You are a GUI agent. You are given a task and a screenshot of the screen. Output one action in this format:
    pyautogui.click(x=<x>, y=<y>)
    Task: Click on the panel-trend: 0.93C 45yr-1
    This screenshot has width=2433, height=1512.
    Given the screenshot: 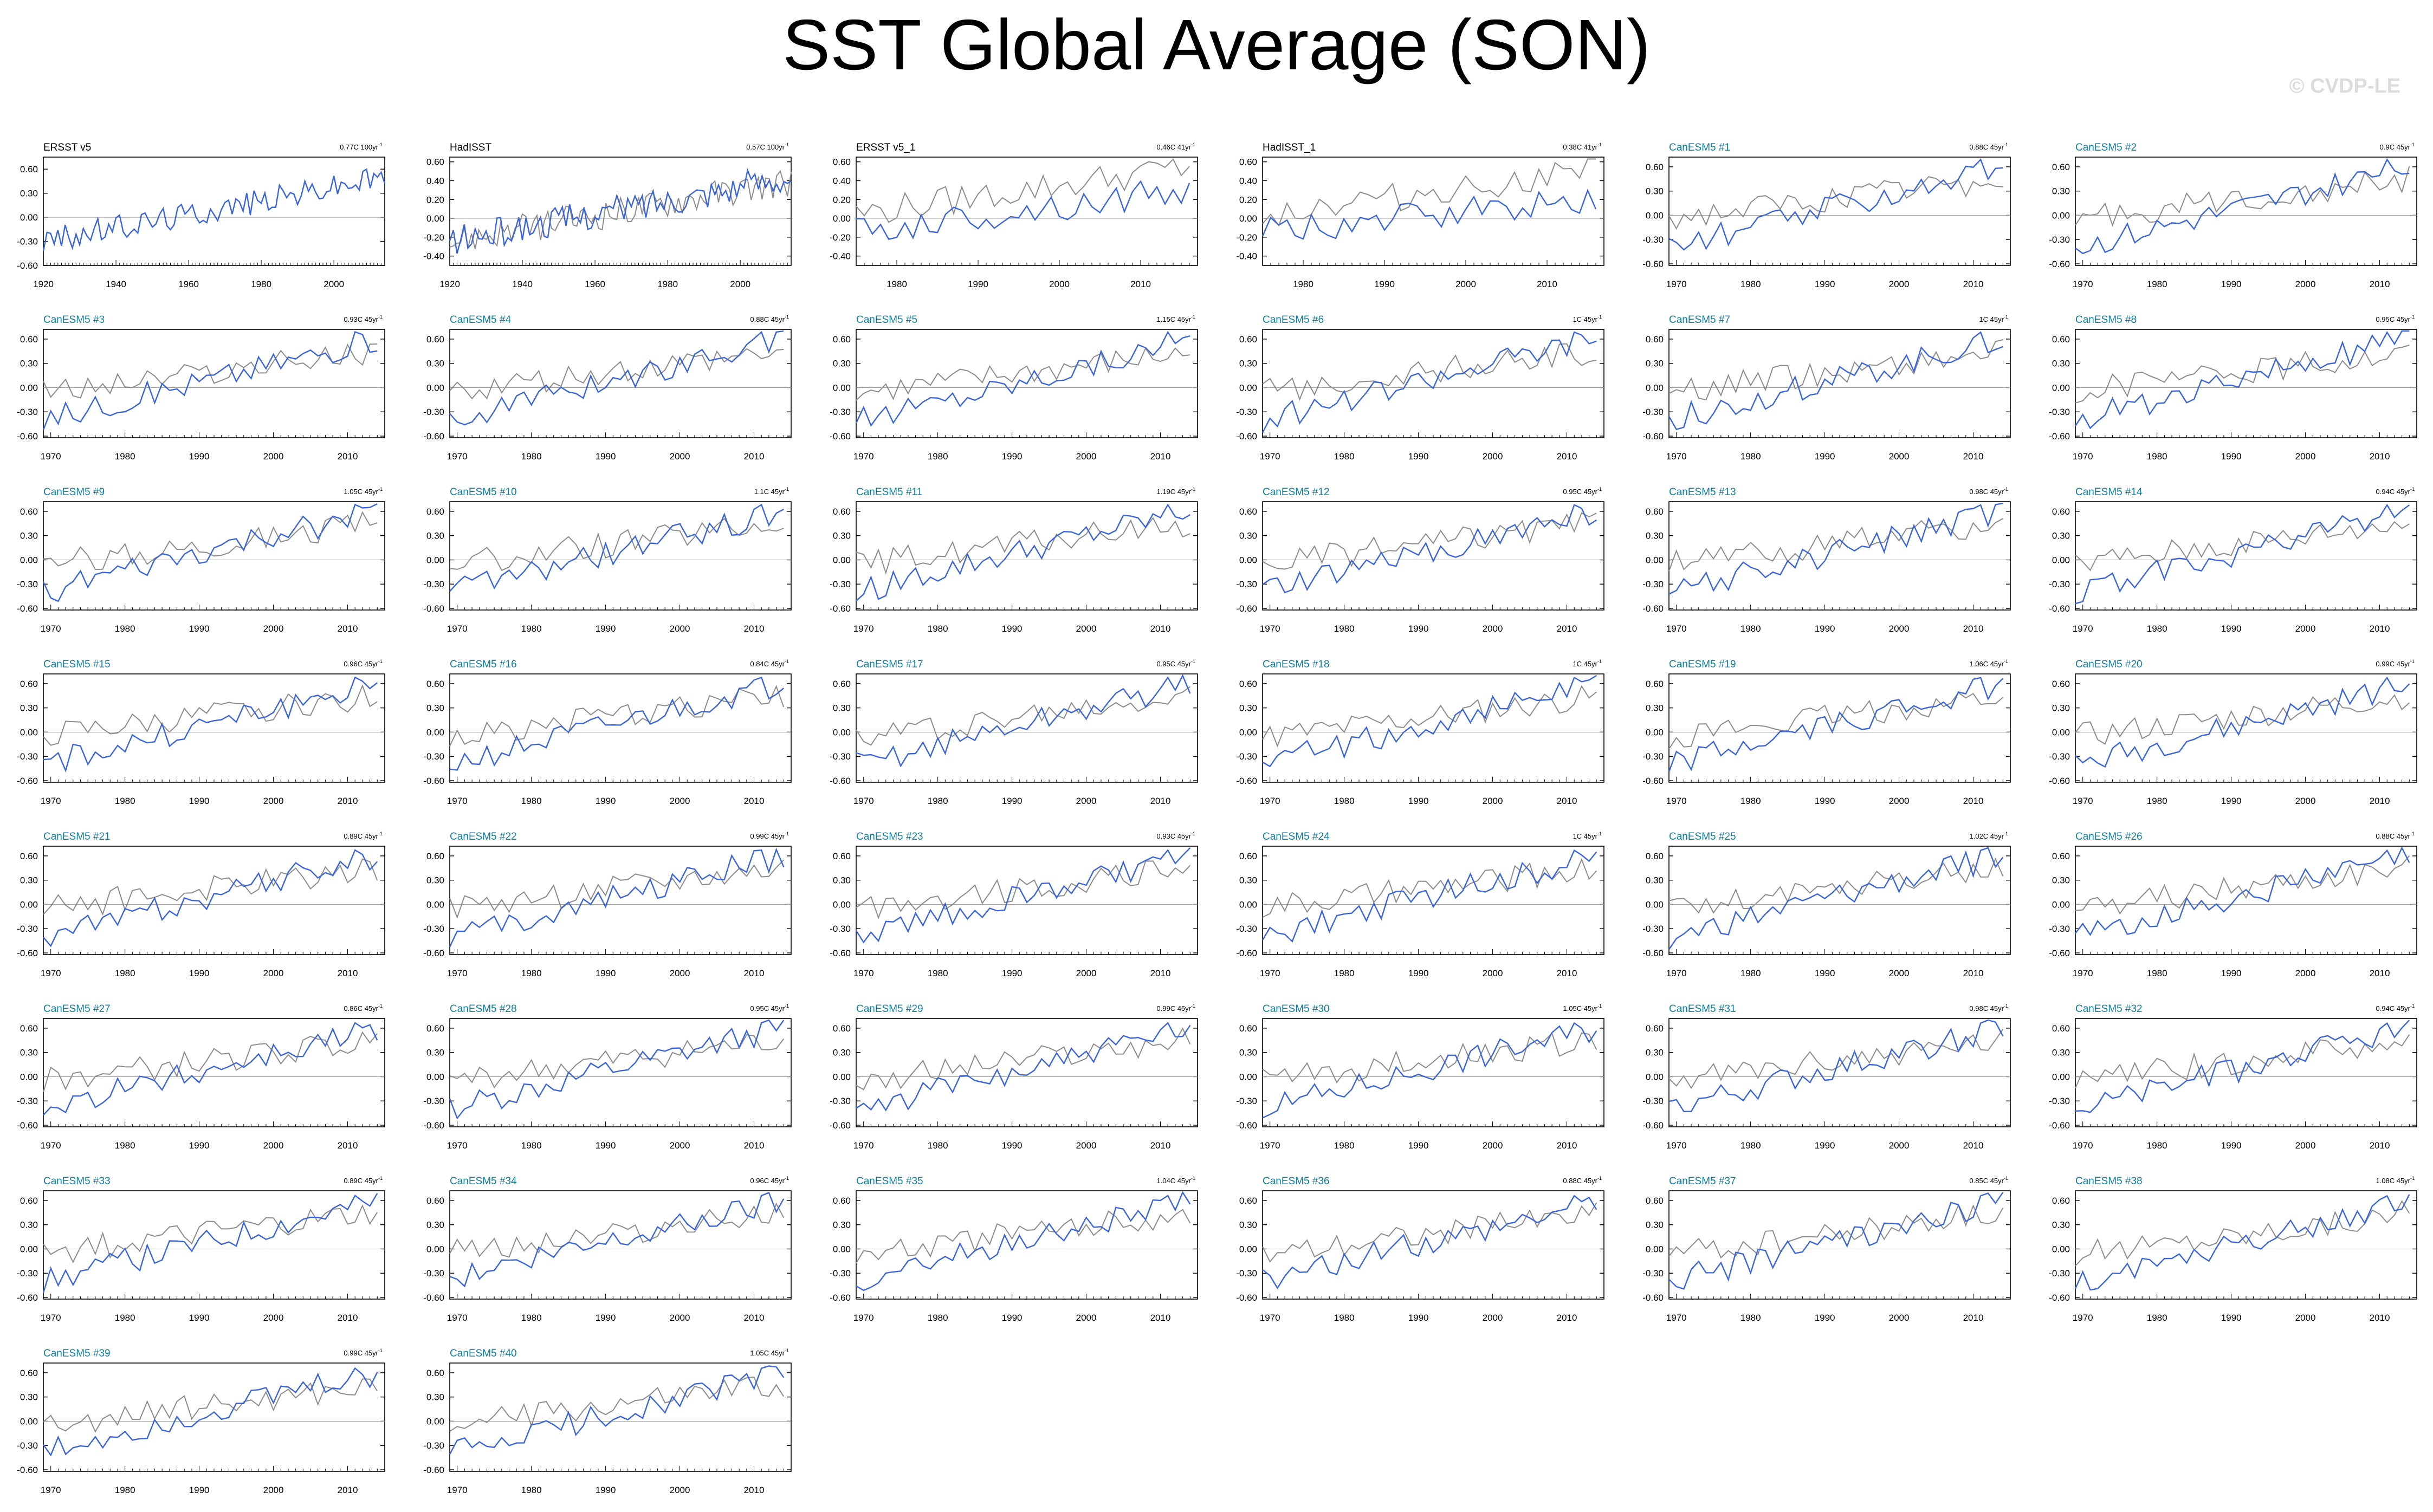 What is the action you would take?
    pyautogui.click(x=363, y=319)
    